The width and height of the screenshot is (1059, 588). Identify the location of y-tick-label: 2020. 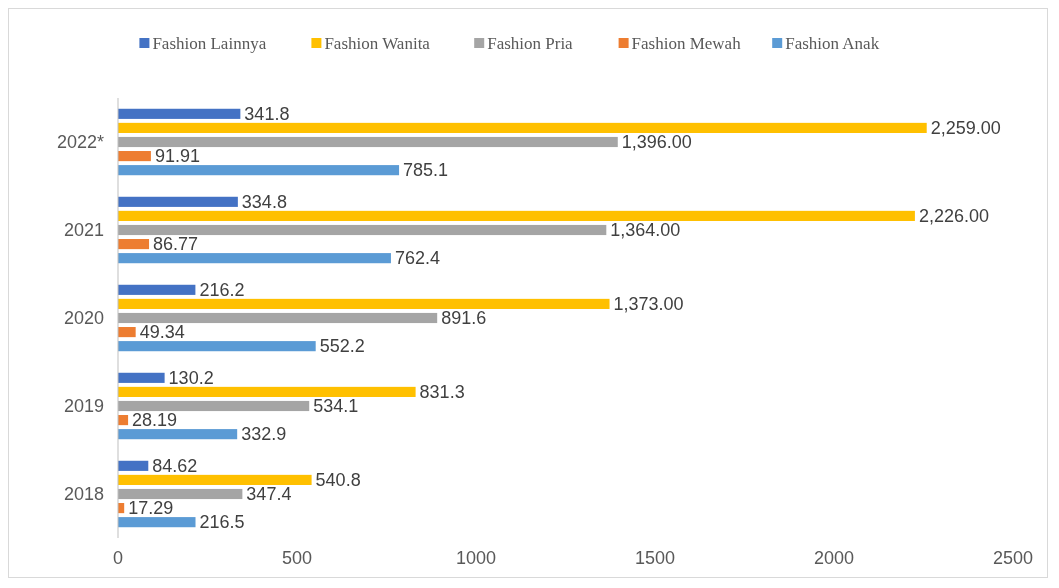
(83, 318).